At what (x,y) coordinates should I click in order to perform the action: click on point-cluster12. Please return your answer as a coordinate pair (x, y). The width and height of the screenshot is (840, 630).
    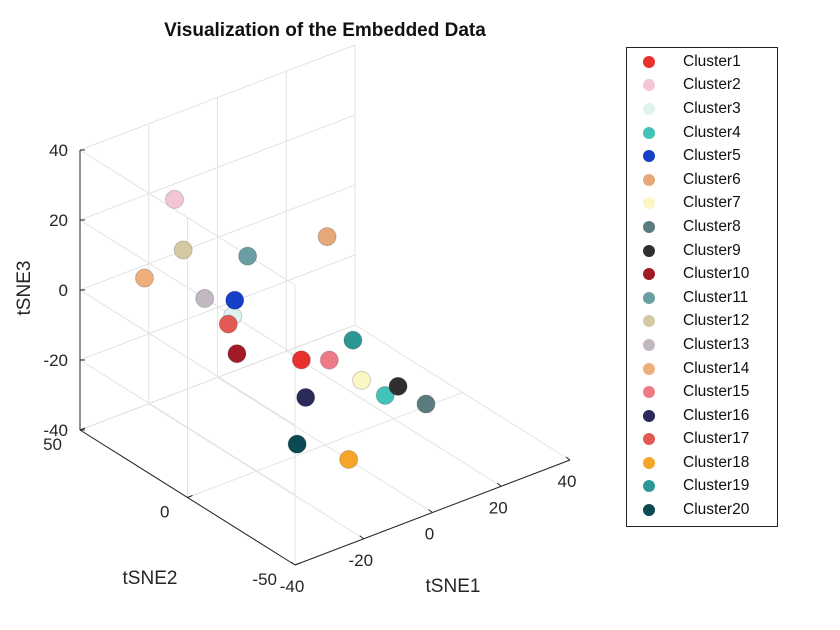
    Looking at the image, I should click on (183, 250).